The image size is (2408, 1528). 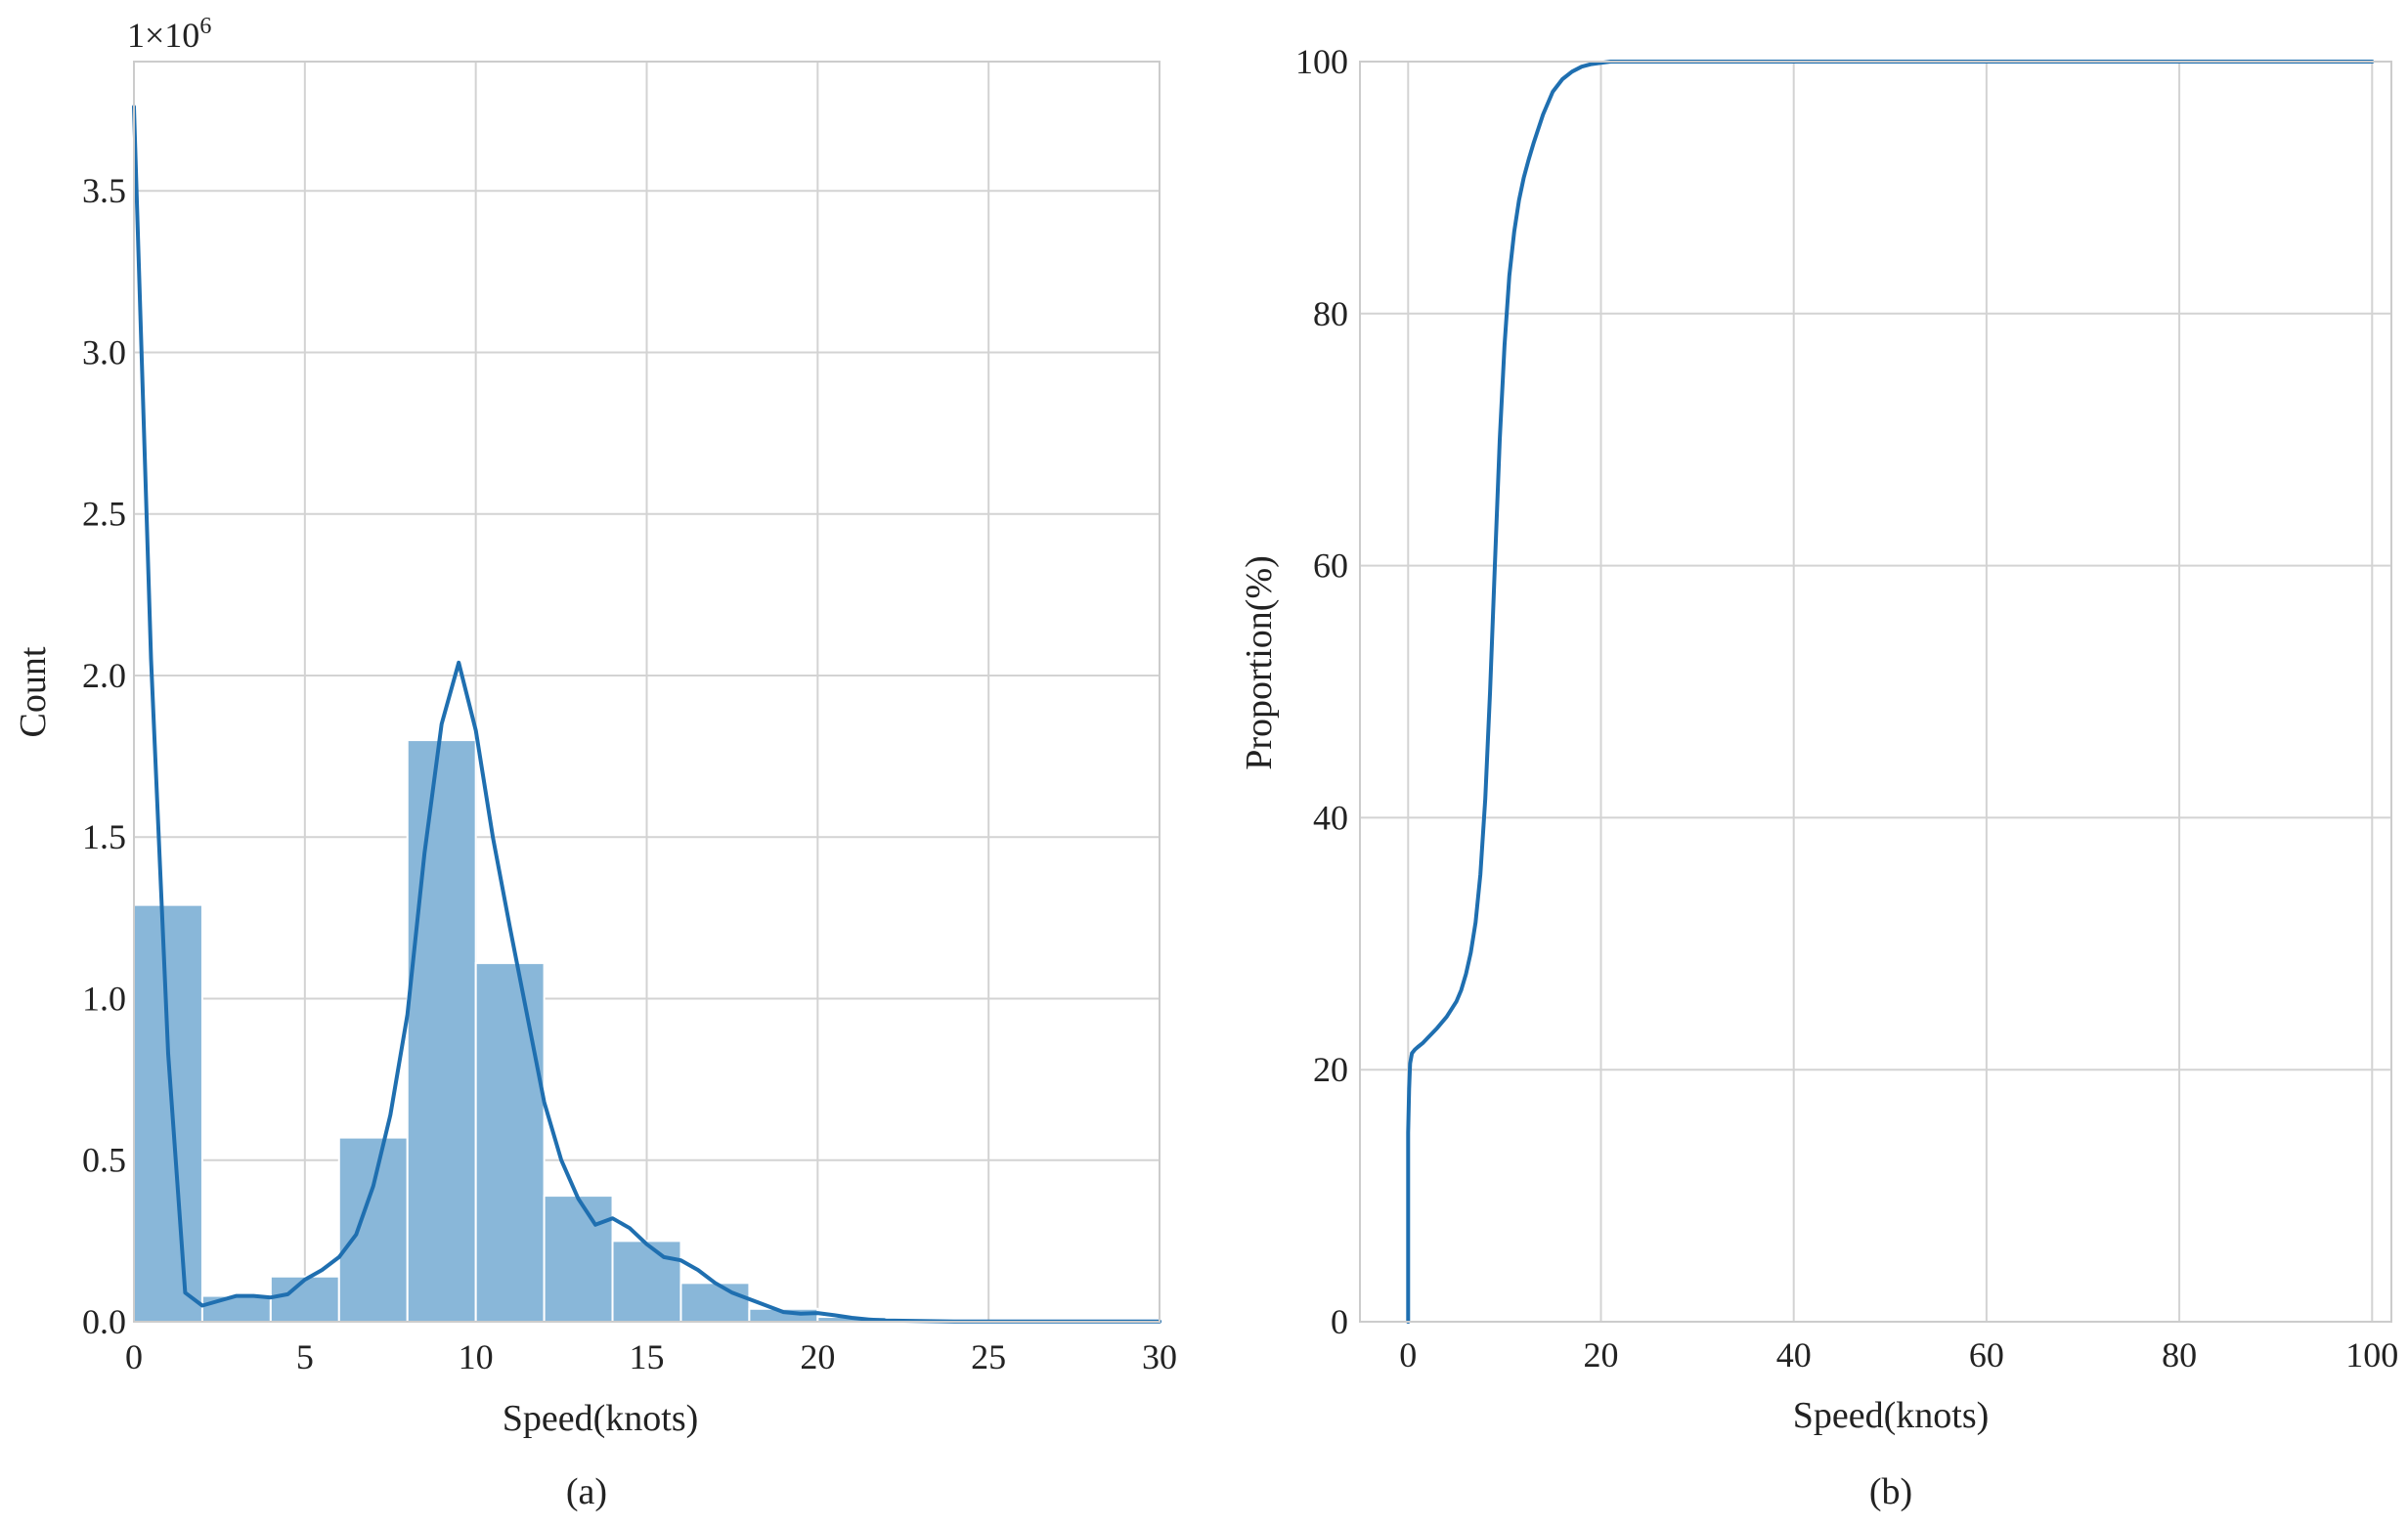 I want to click on cdf-x-tick-label: 100, so click(x=2371, y=1355).